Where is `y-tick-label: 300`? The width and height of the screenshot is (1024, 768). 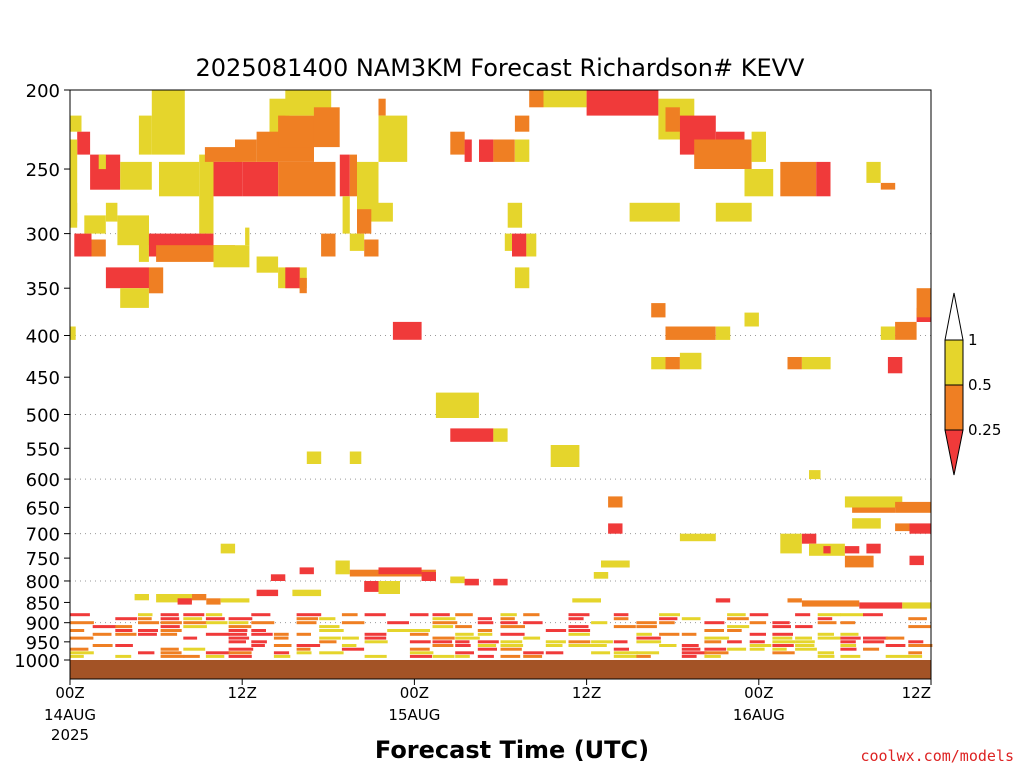
y-tick-label: 300 is located at coordinates (43, 235).